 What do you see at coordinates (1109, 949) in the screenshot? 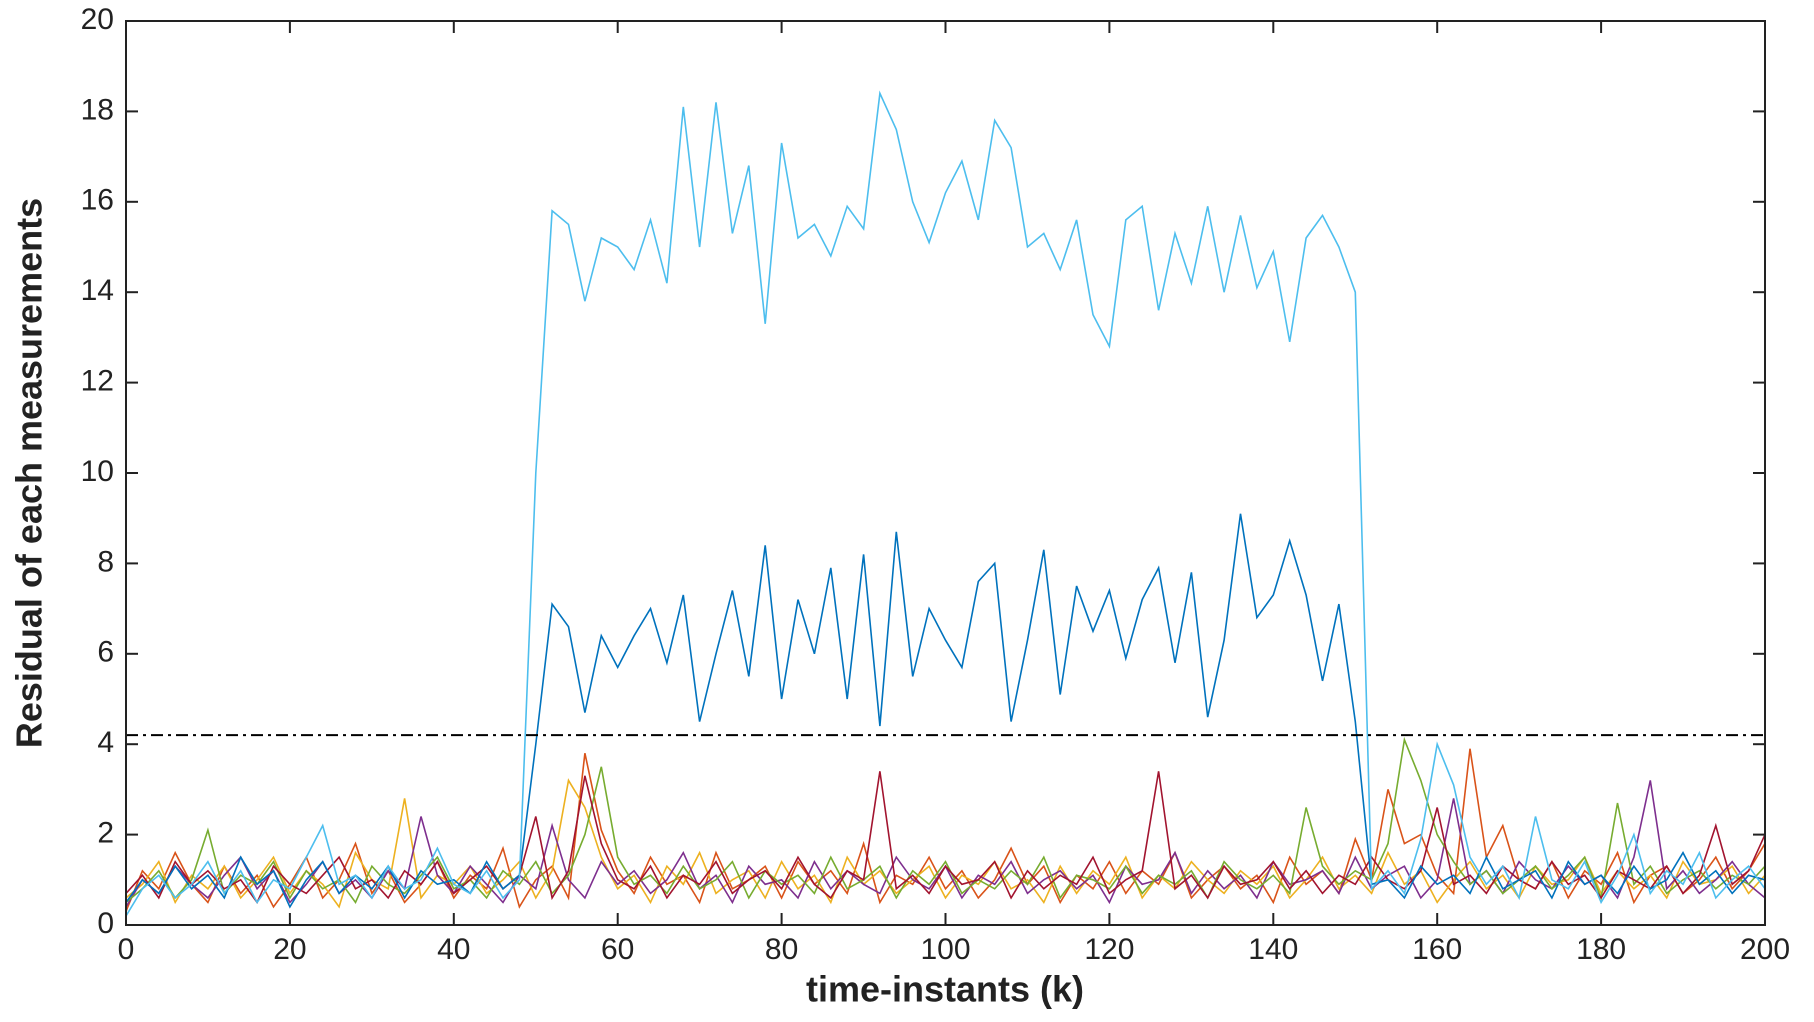
I see `x-tick-label: 120` at bounding box center [1109, 949].